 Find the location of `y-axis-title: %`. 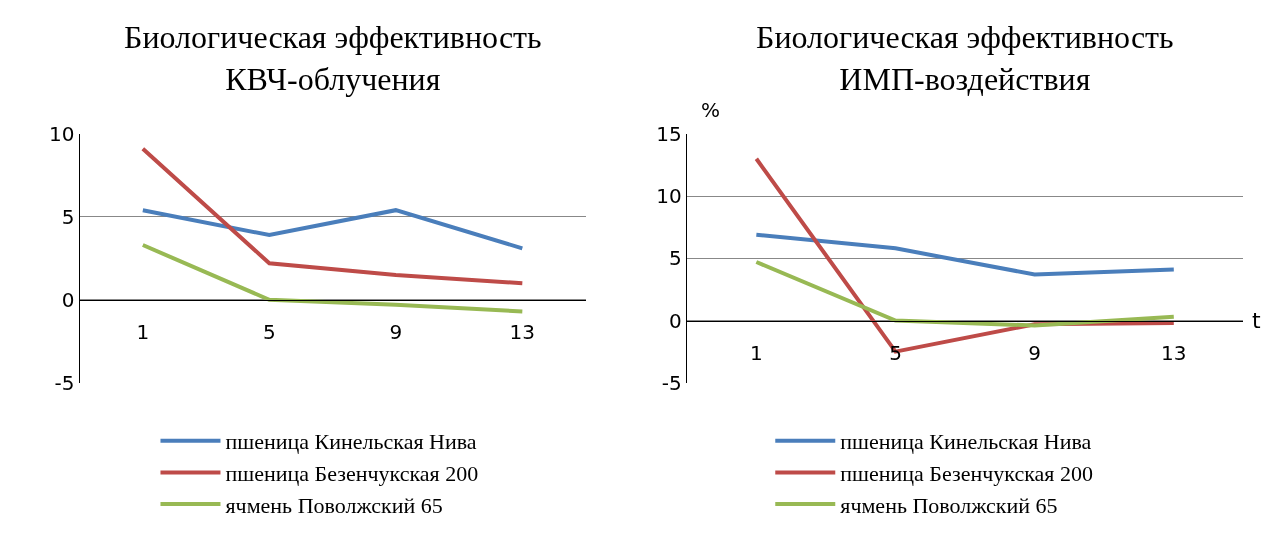

y-axis-title: % is located at coordinates (711, 110).